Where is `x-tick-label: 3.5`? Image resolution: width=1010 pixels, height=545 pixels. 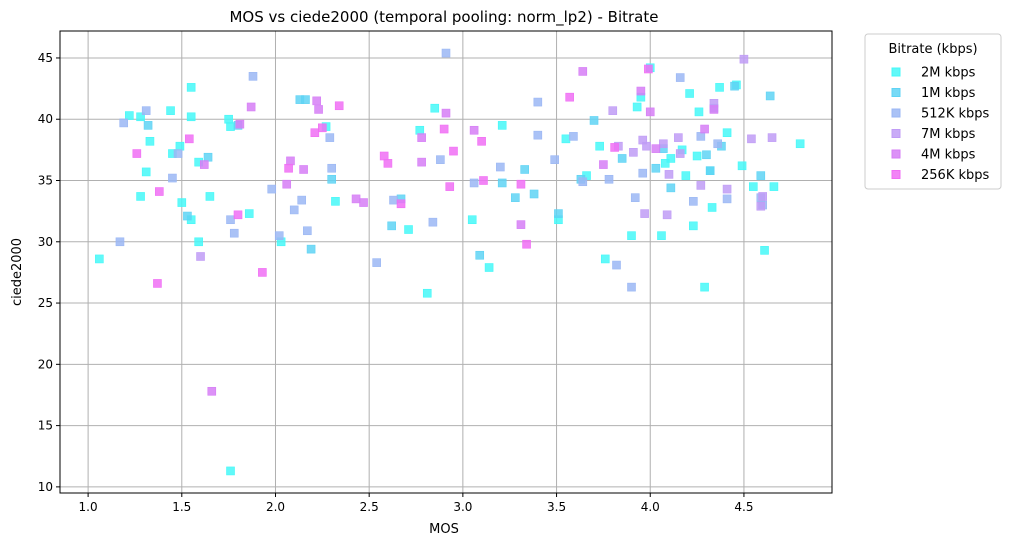 x-tick-label: 3.5 is located at coordinates (556, 507).